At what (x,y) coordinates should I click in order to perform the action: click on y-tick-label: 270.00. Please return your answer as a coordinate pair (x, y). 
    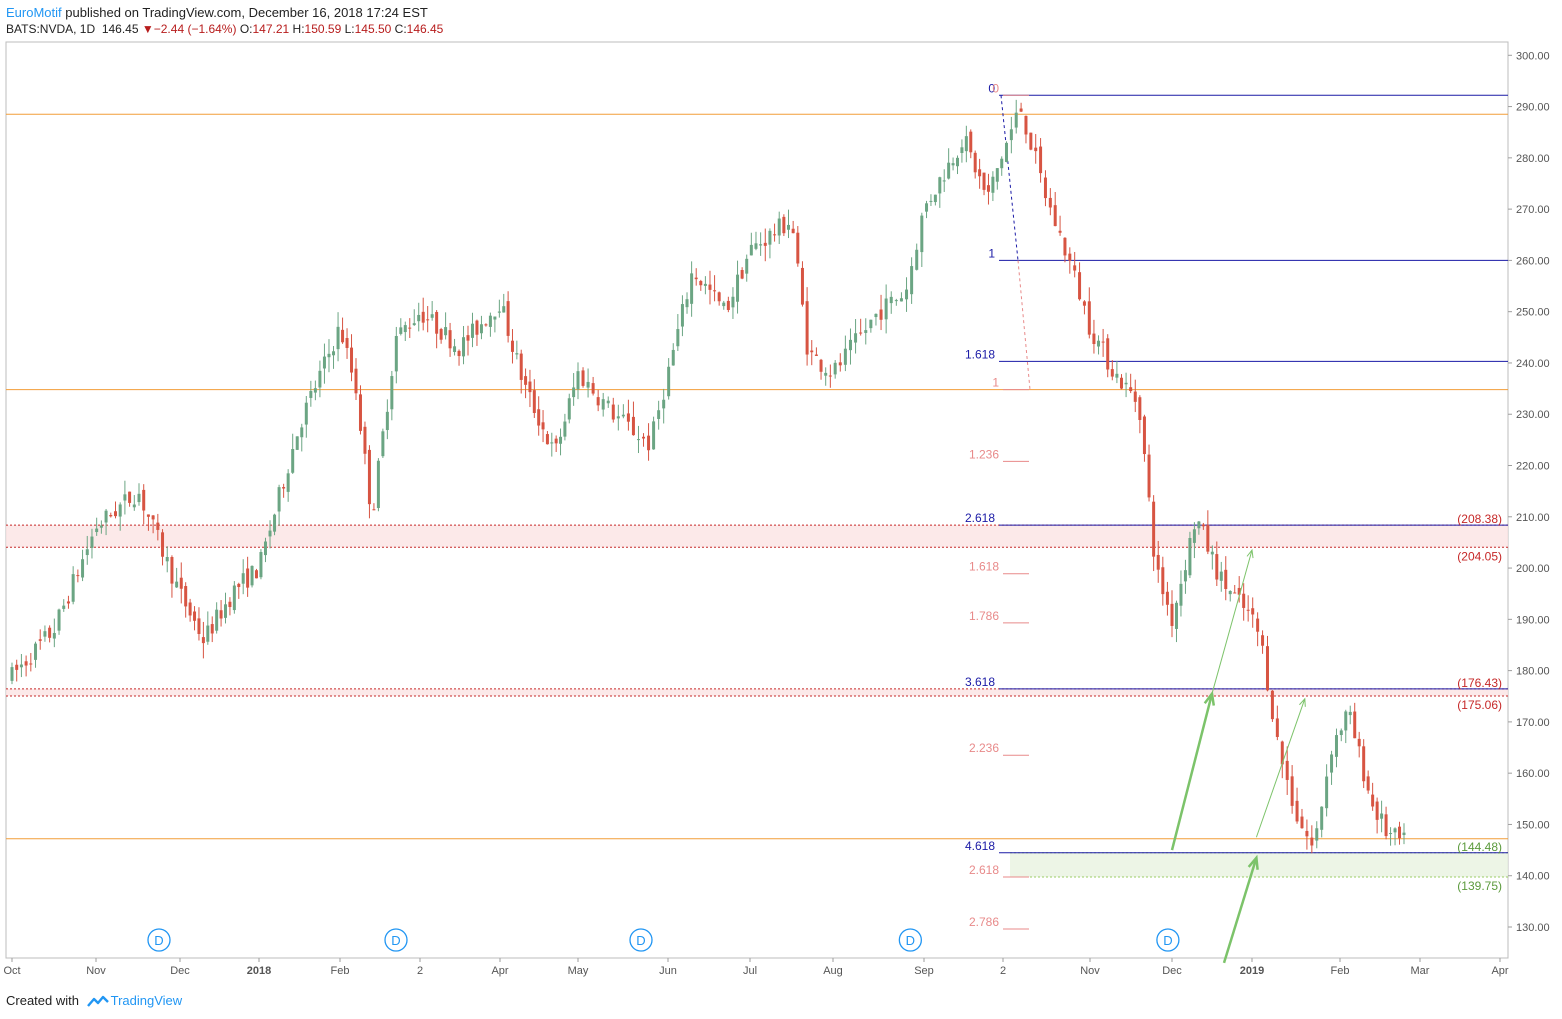
    Looking at the image, I should click on (1533, 210).